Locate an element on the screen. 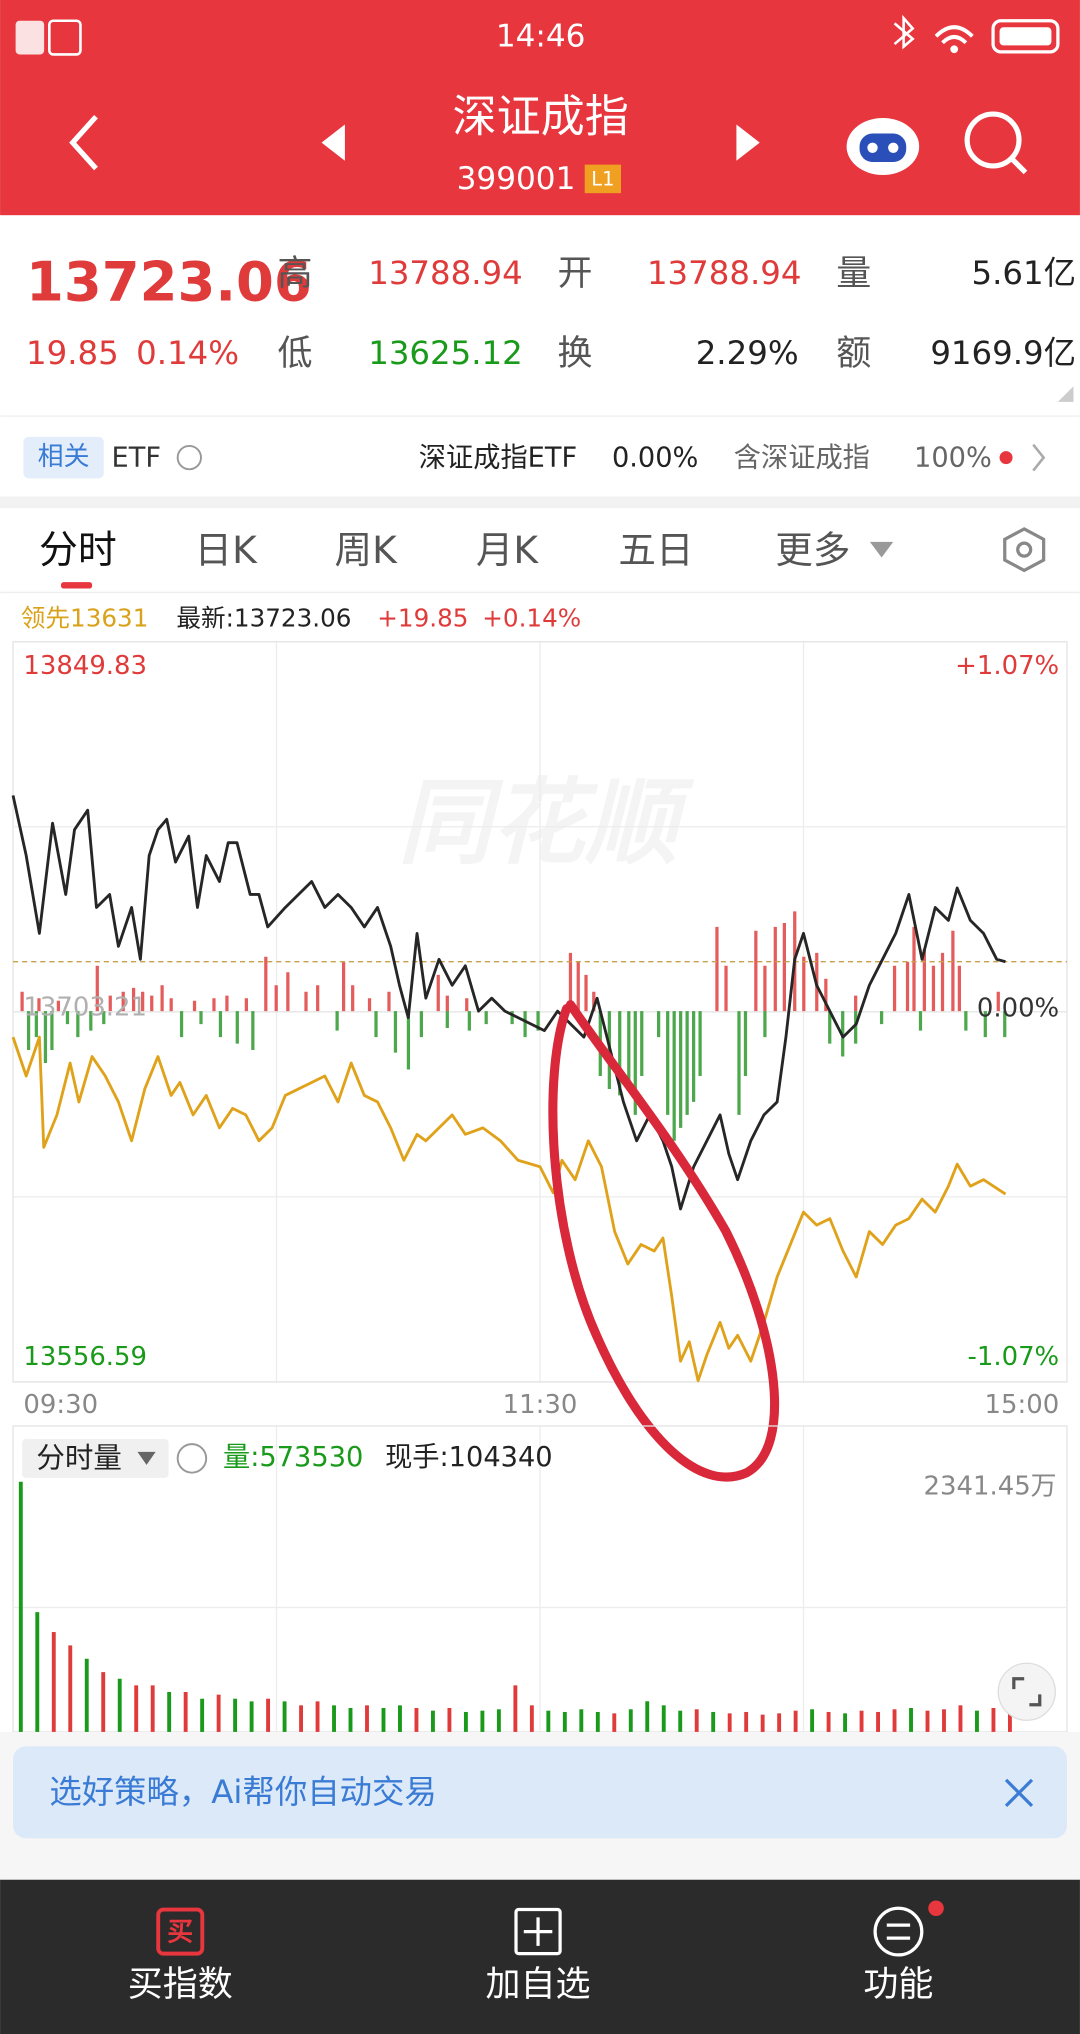  function-button: 功能 is located at coordinates (903, 1952).